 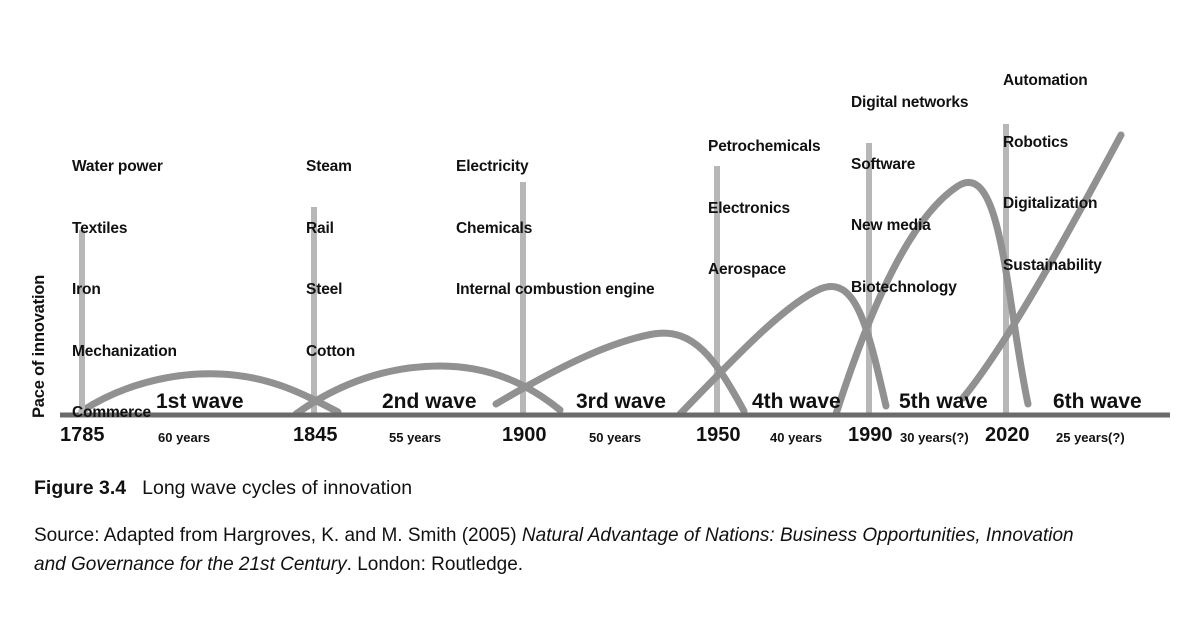 What do you see at coordinates (796, 401) in the screenshot?
I see `wave-label-4th: 4th wave` at bounding box center [796, 401].